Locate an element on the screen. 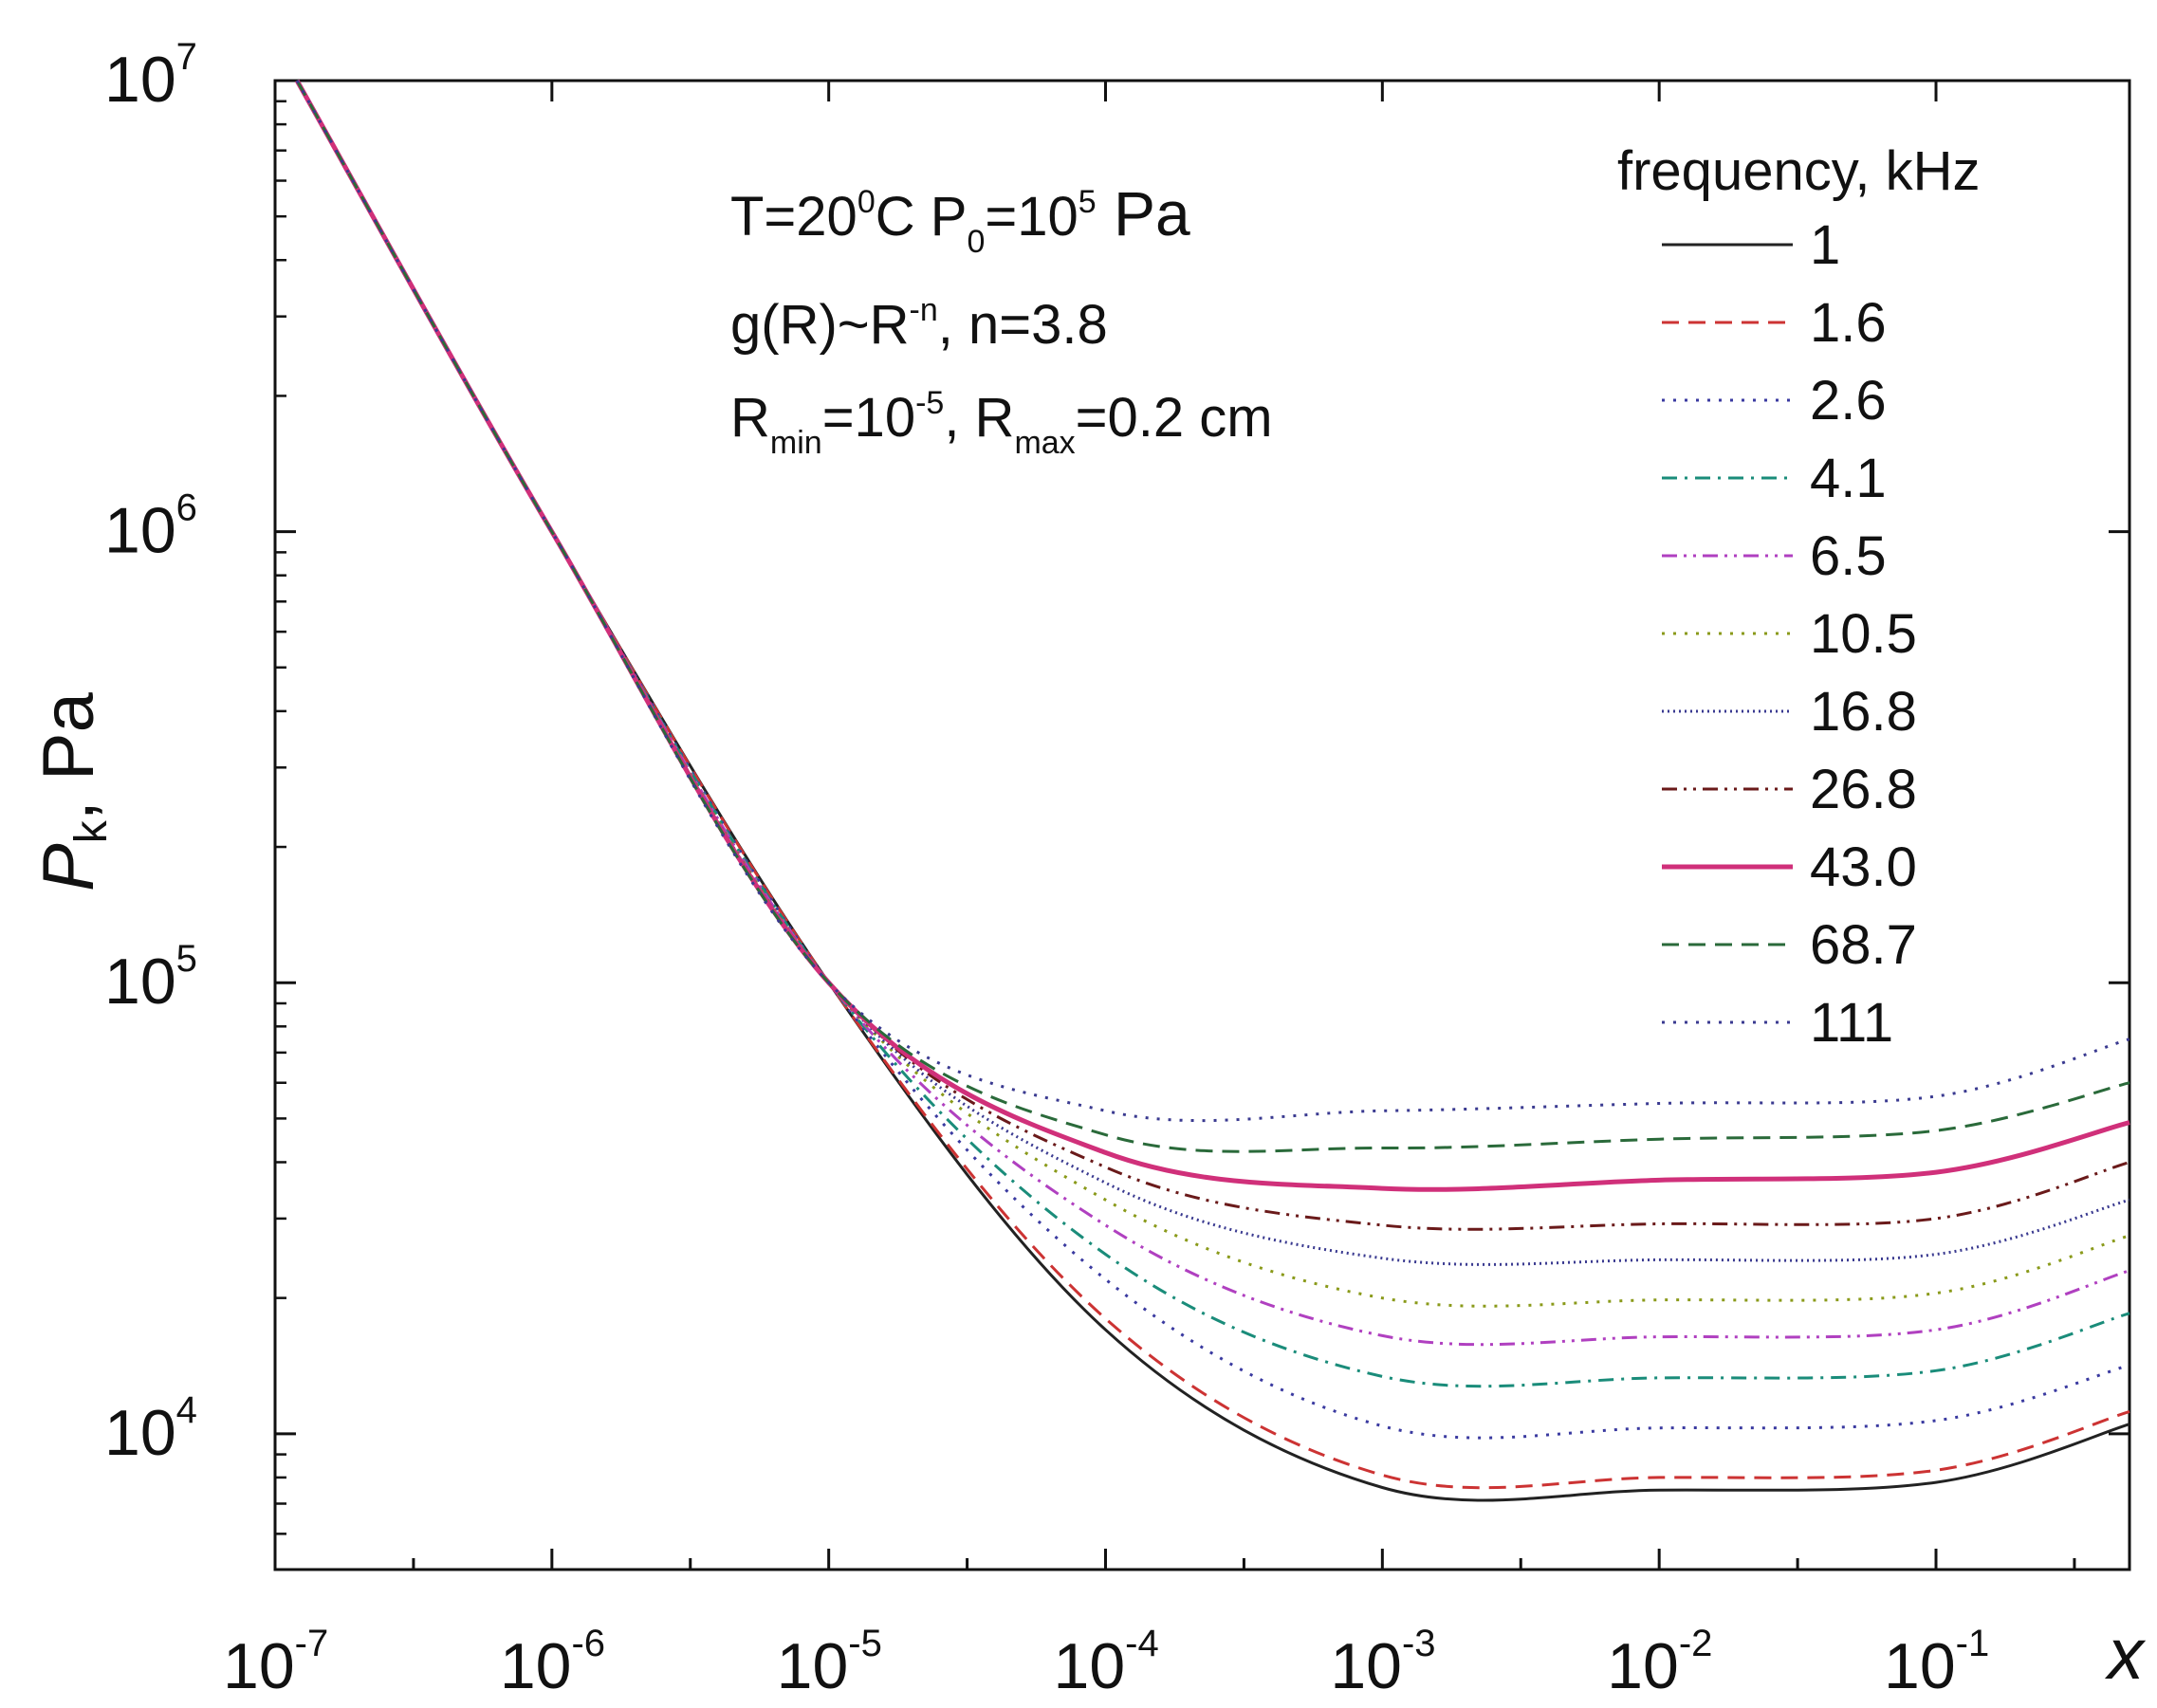 The height and width of the screenshot is (1708, 2157). x-axis-title: x is located at coordinates (2125, 1654).